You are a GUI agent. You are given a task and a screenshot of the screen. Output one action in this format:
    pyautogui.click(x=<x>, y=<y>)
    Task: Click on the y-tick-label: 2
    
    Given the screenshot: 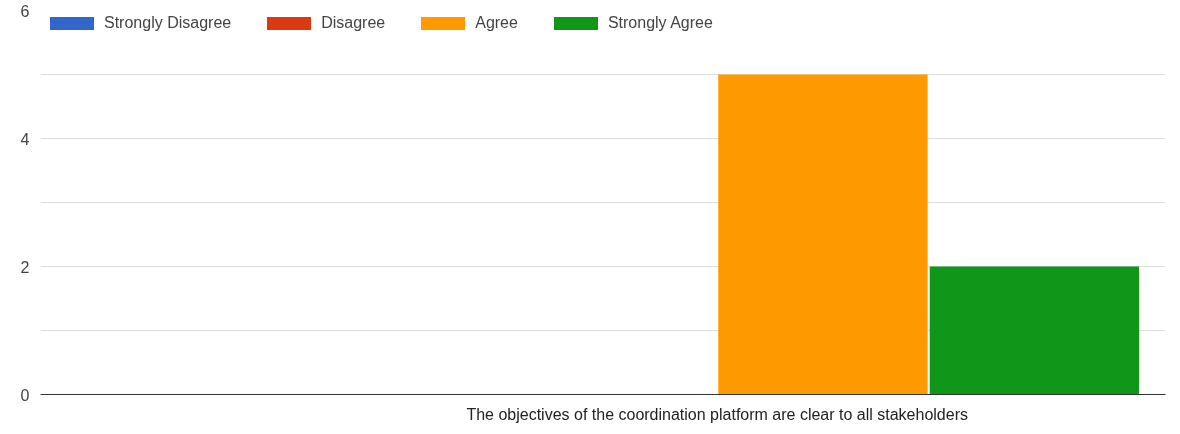 What is the action you would take?
    pyautogui.click(x=25, y=267)
    